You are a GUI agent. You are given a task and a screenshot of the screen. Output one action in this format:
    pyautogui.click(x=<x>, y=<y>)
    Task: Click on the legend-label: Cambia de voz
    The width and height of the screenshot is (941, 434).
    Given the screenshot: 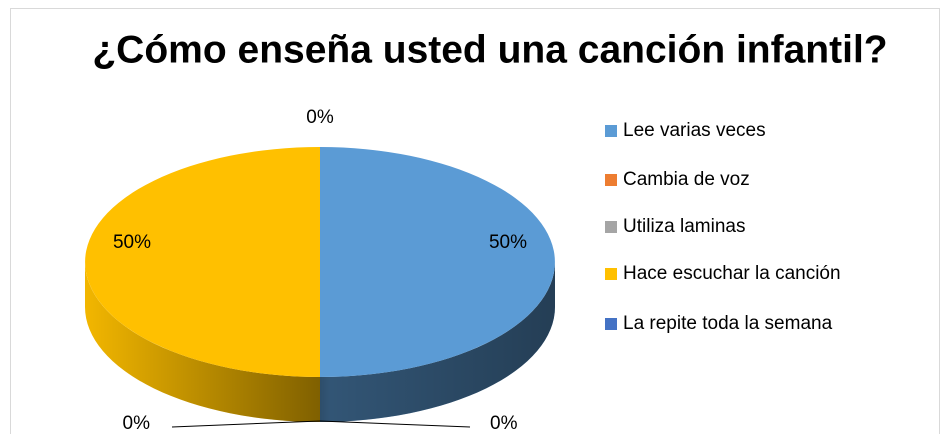 What is the action you would take?
    pyautogui.click(x=686, y=179)
    